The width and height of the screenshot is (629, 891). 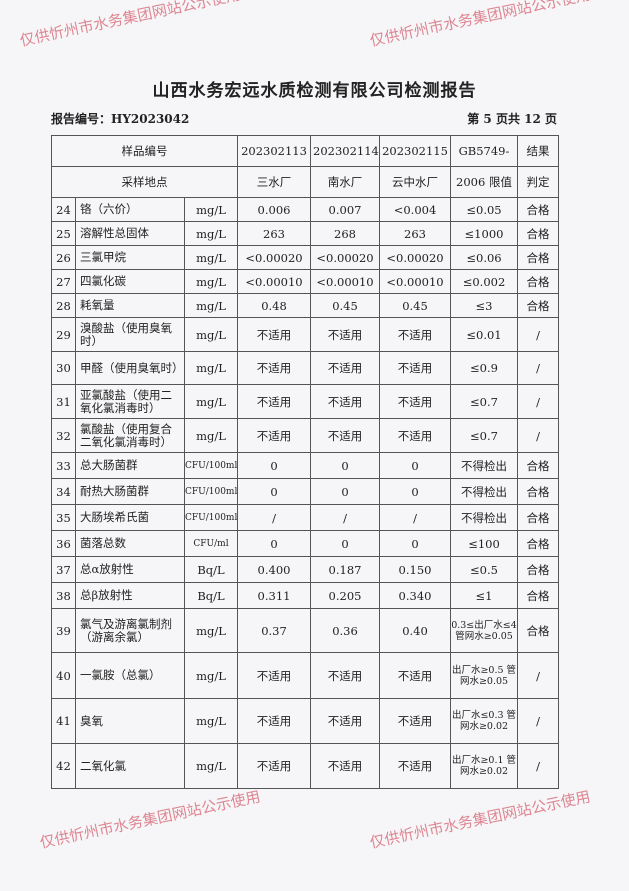 I want to click on value-3: 0, so click(x=415, y=465).